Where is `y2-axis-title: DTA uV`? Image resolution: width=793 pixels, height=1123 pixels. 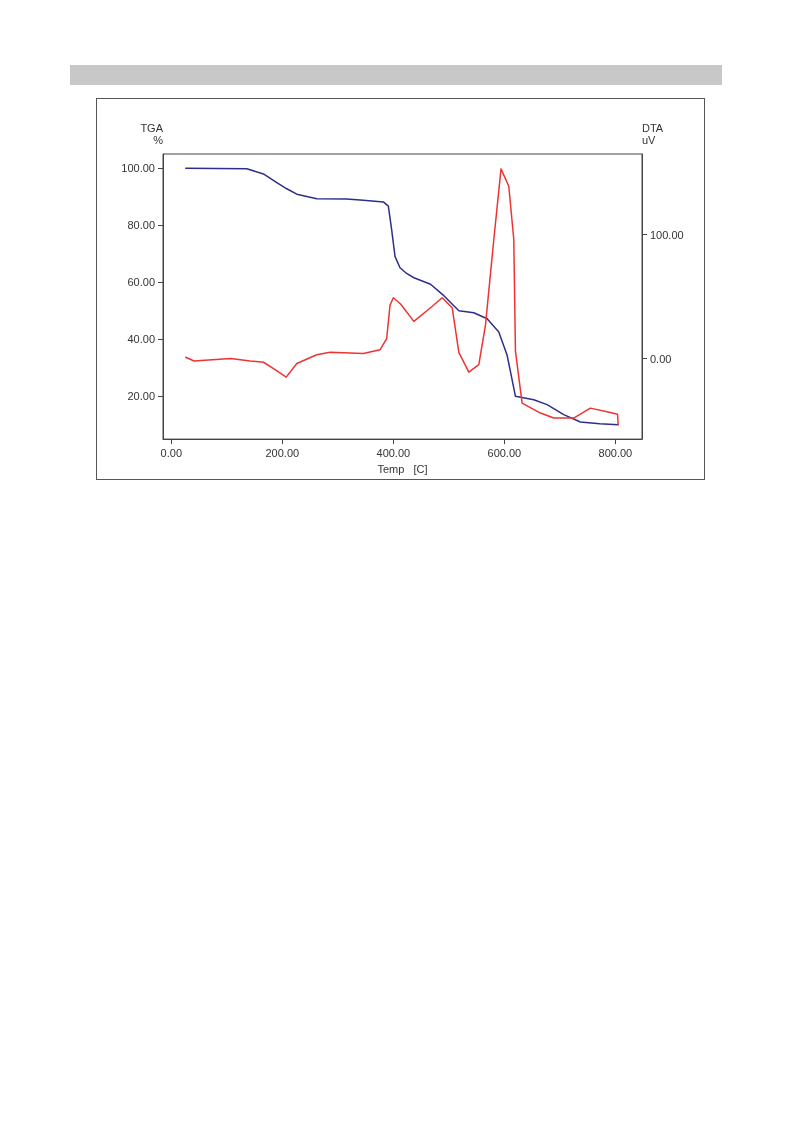
y2-axis-title: DTA uV is located at coordinates (653, 134).